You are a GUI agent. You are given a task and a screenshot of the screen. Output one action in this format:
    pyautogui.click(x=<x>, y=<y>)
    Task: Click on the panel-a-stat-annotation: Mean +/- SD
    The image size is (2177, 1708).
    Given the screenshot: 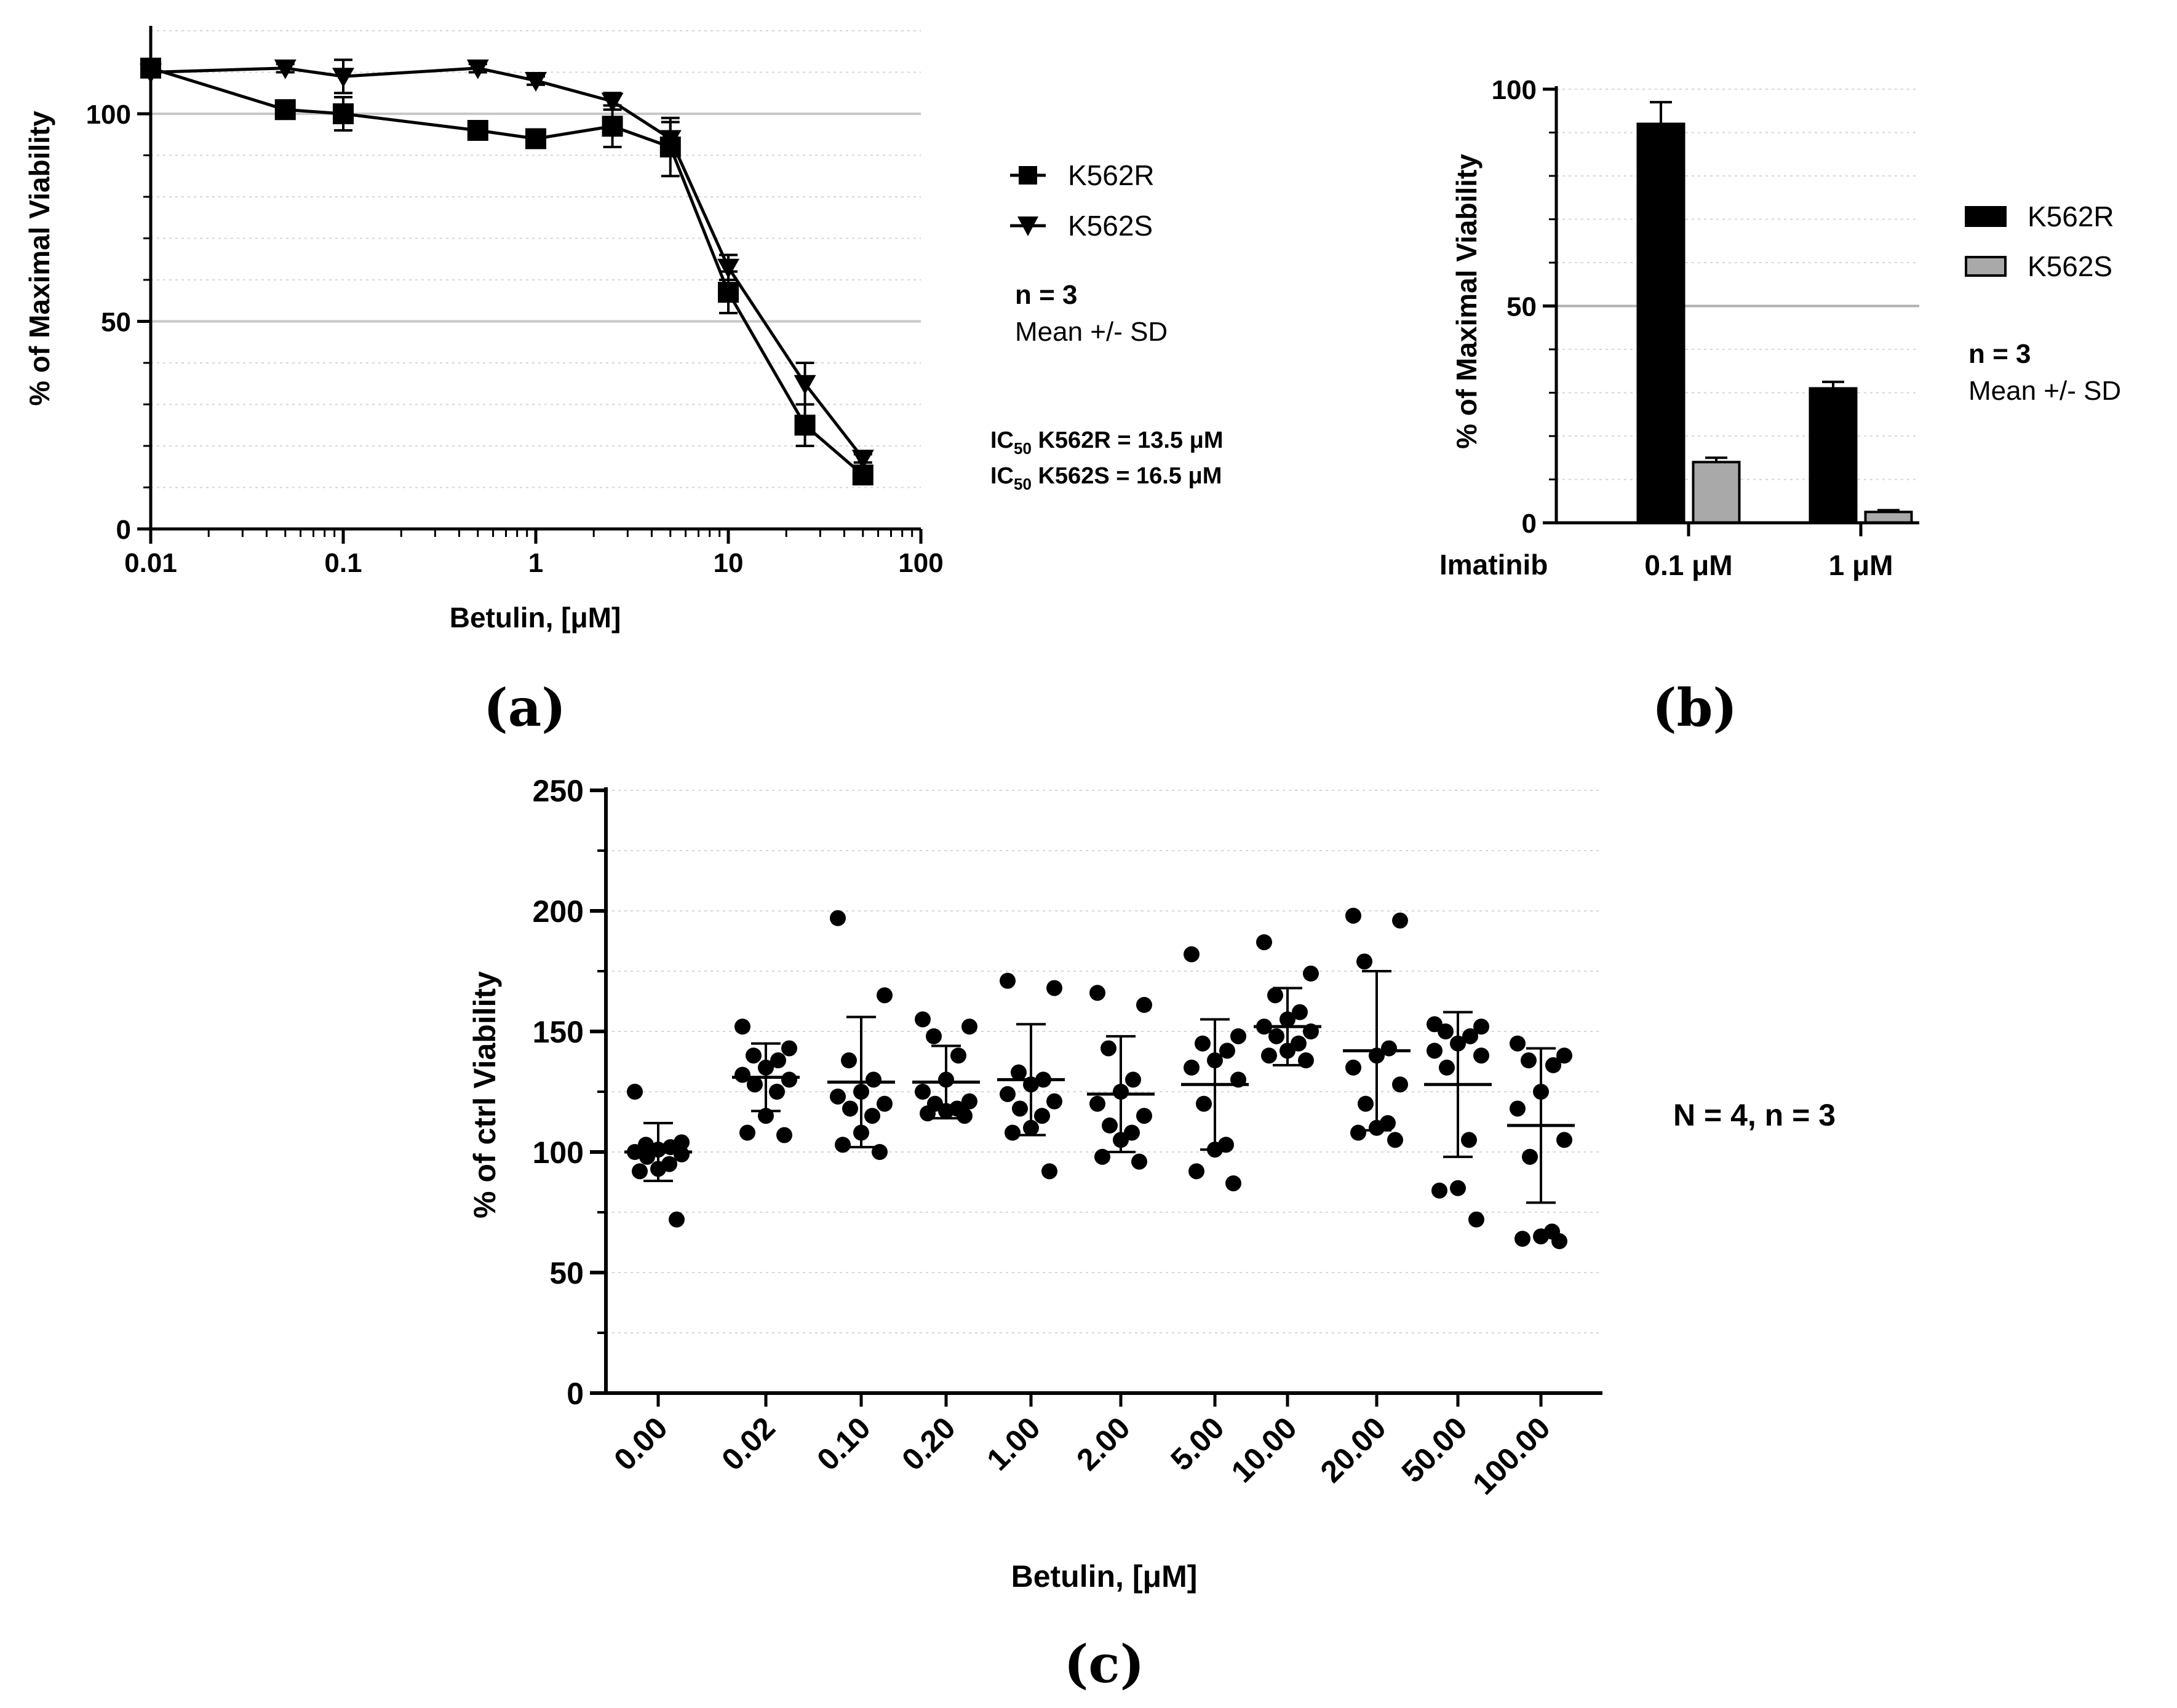 What is the action you would take?
    pyautogui.click(x=1091, y=332)
    